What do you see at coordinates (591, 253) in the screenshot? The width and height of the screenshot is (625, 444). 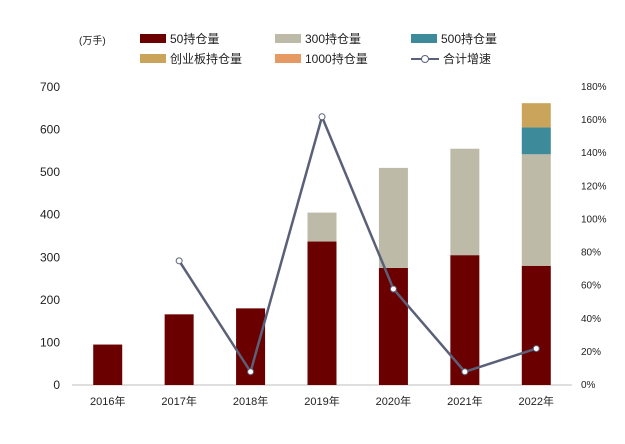 I see `right-axis-tick-label: 80%` at bounding box center [591, 253].